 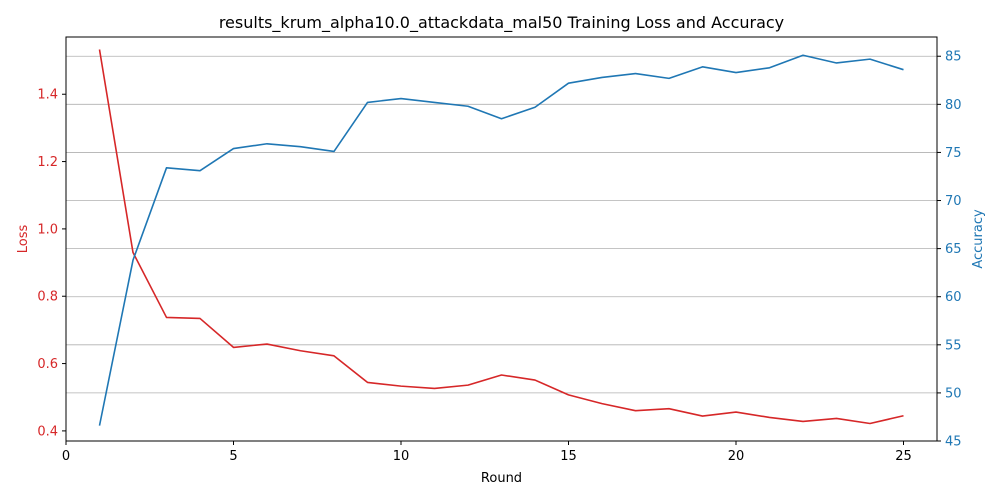 I want to click on y-tick-label-right: 45, so click(x=953, y=442).